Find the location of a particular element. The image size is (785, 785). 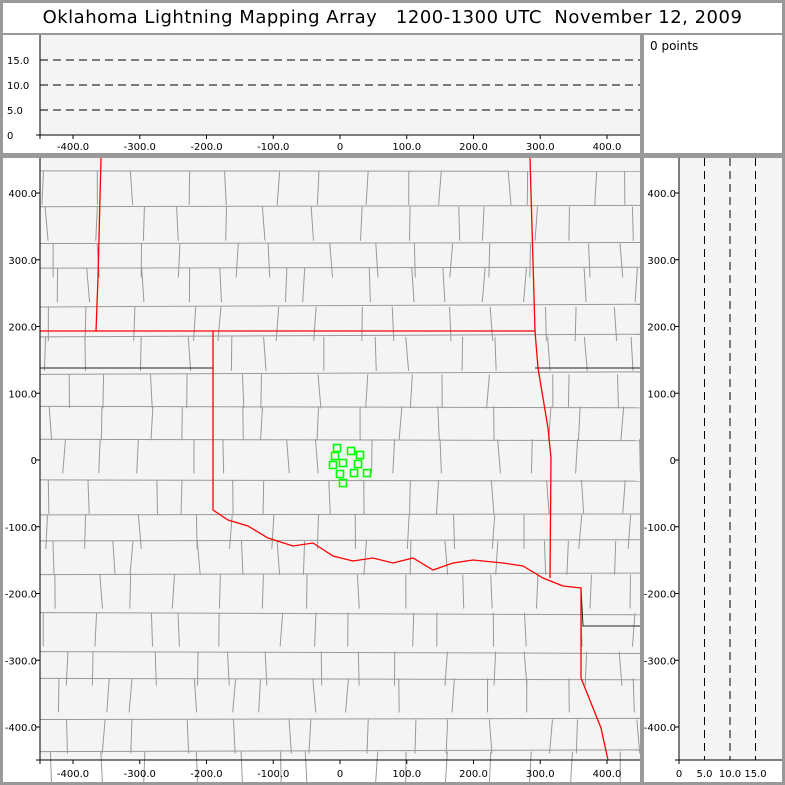

y-tick-label: -100.0 is located at coordinates (660, 528).